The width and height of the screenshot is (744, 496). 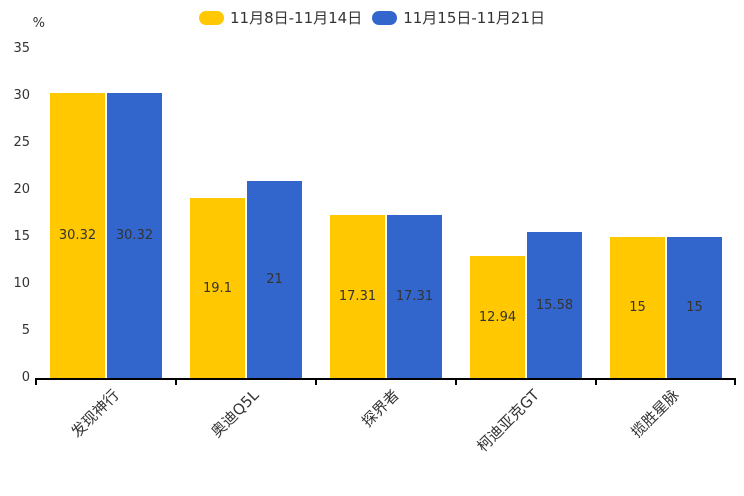 I want to click on x-axis-category-label: 发现神行, so click(x=95, y=414).